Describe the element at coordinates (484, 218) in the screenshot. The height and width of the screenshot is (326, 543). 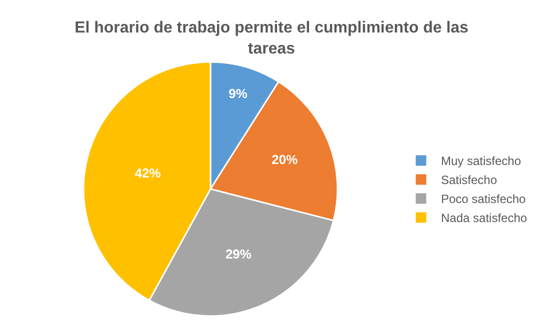
I see `legend-label: Nada satisfecho` at that location.